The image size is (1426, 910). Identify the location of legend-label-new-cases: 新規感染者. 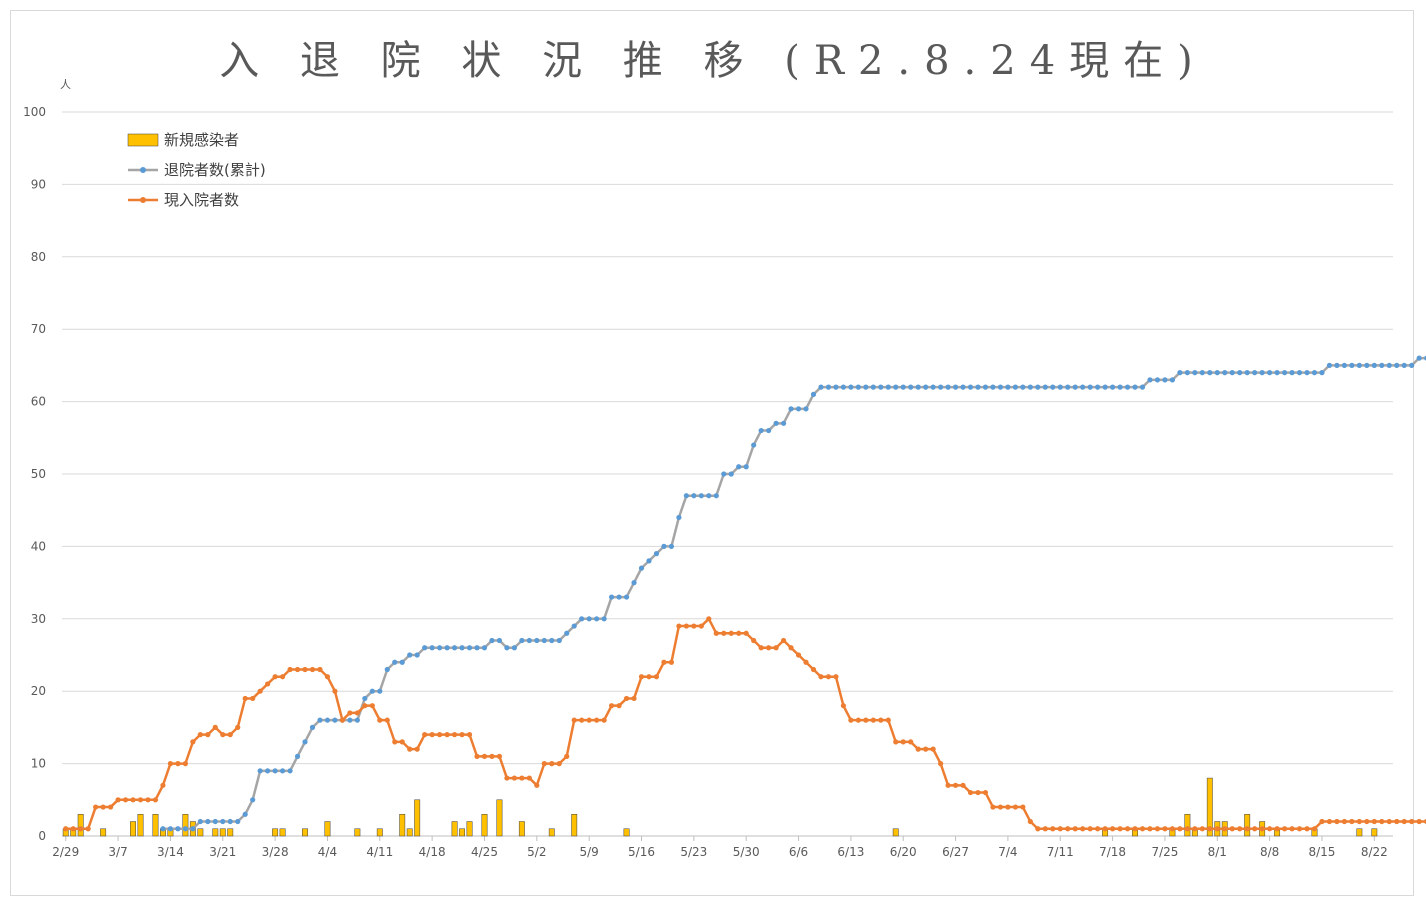
(201, 140).